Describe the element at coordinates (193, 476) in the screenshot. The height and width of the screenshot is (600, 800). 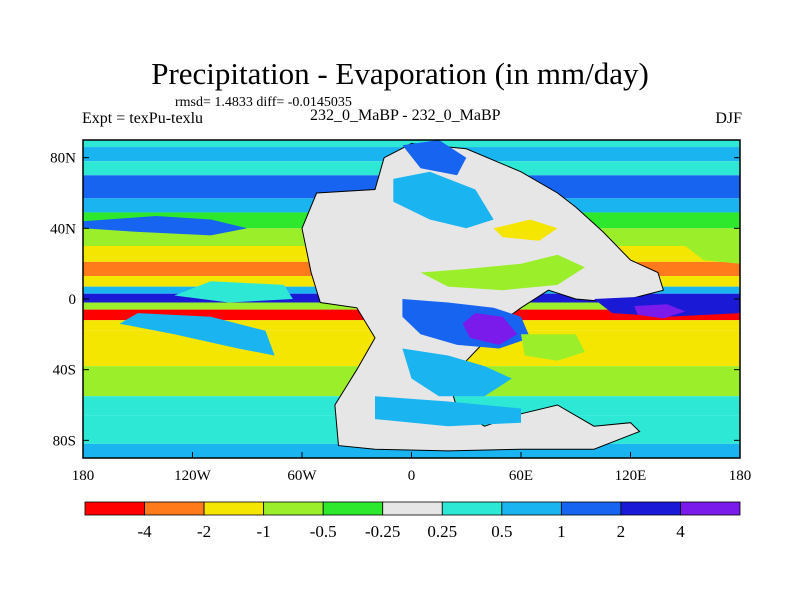
I see `x-tick-label: 120W` at that location.